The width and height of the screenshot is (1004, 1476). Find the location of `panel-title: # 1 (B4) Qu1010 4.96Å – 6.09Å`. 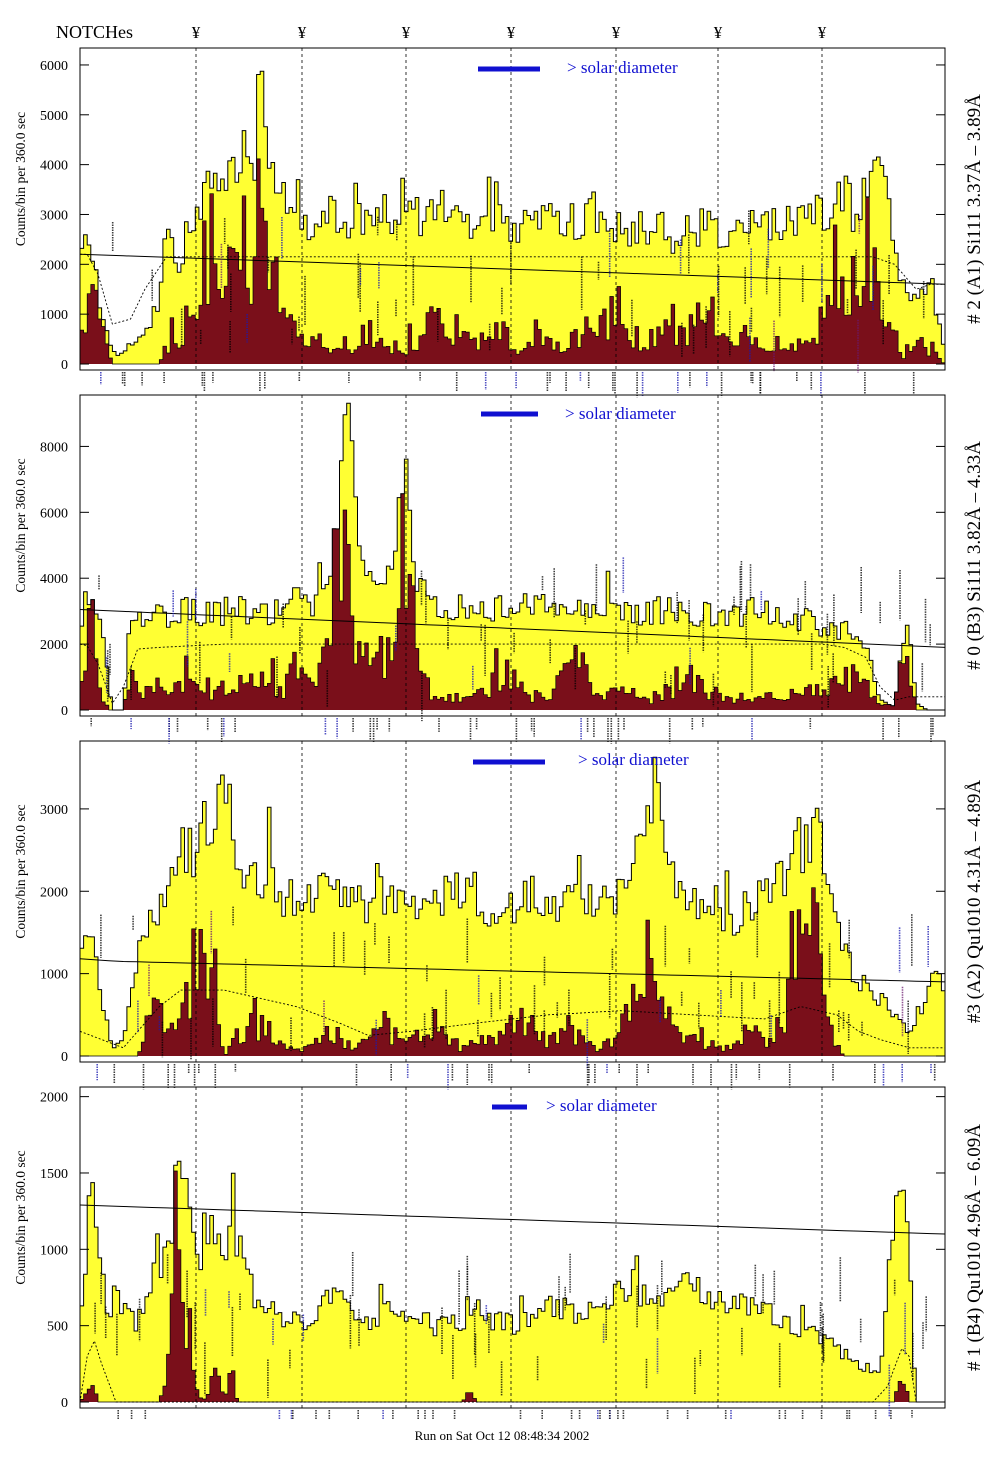

panel-title: # 1 (B4) Qu1010 4.96Å – 6.09Å is located at coordinates (974, 1247).